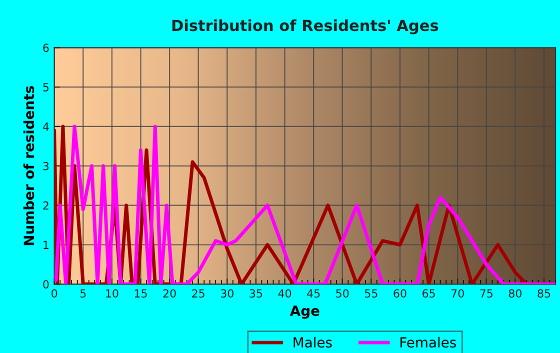 This screenshot has height=353, width=560. What do you see at coordinates (83, 293) in the screenshot?
I see `x-tick-label: 5` at bounding box center [83, 293].